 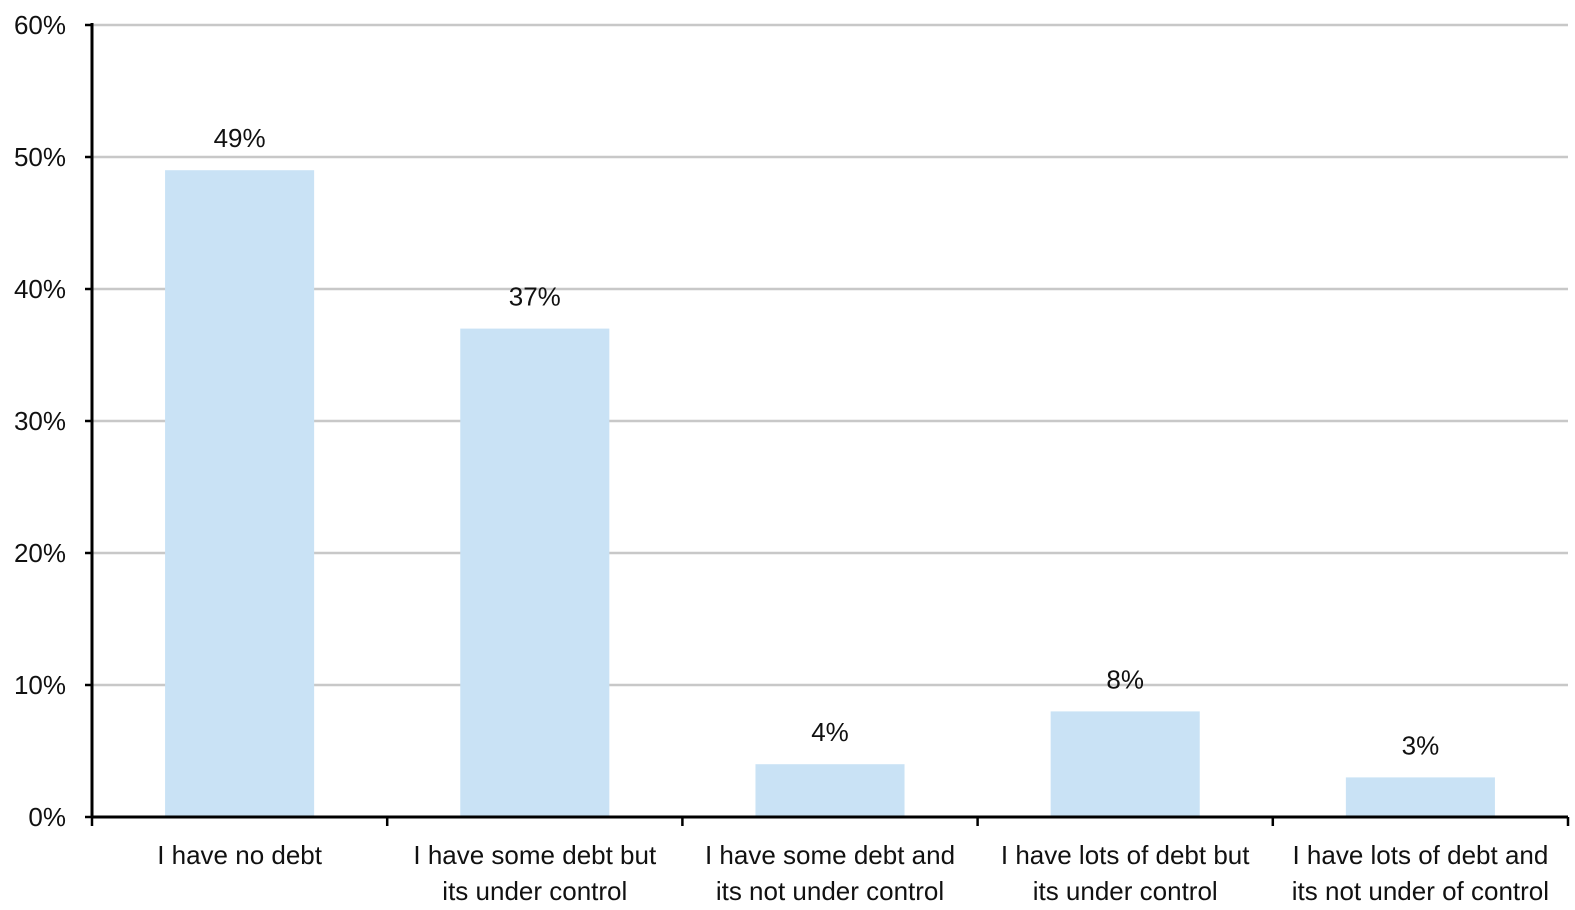 What do you see at coordinates (830, 891) in the screenshot?
I see `x-tick-label-line: its not under control` at bounding box center [830, 891].